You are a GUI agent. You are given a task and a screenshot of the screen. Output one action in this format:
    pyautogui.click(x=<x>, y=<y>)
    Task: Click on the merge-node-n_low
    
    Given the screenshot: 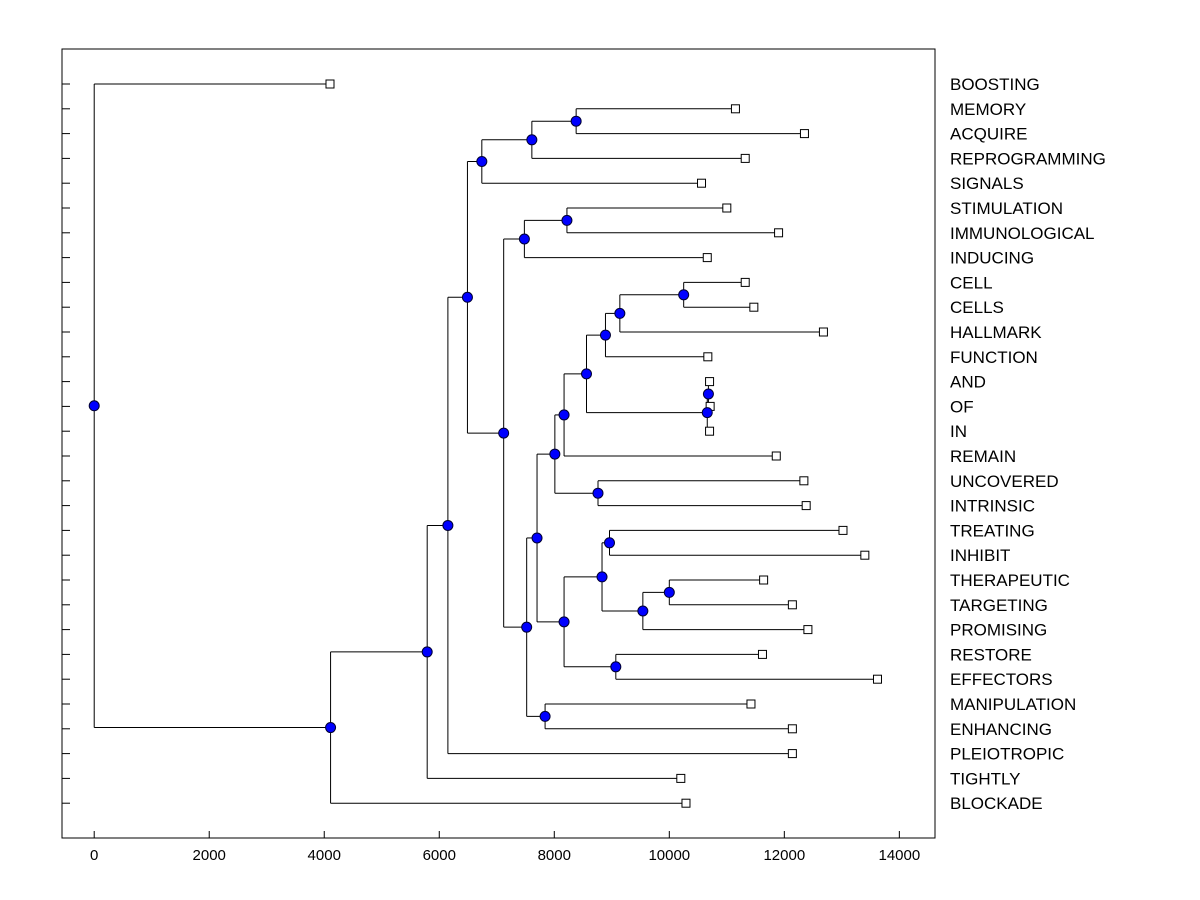 What is the action you would take?
    pyautogui.click(x=537, y=538)
    